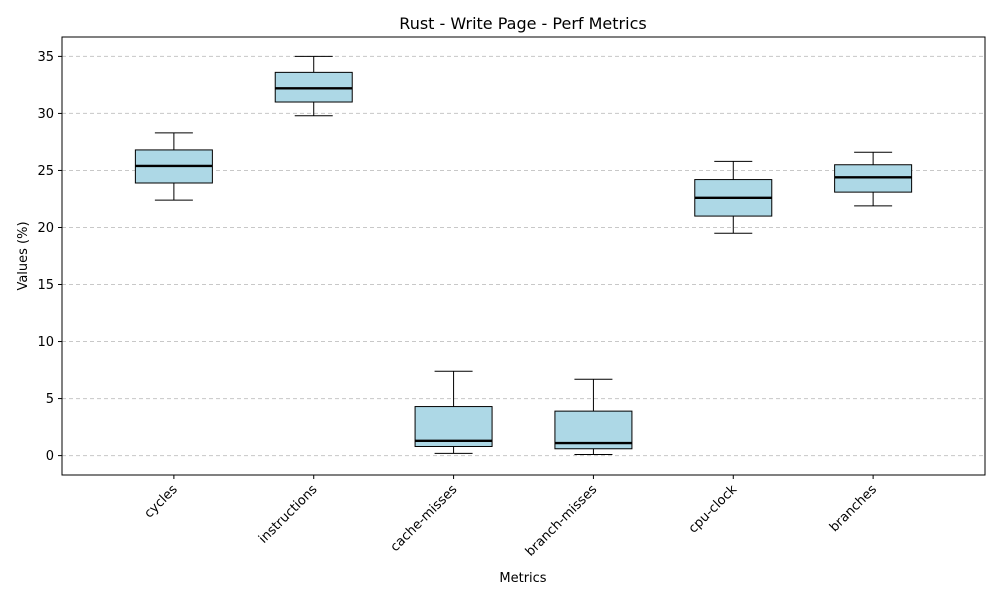 The image size is (1000, 600). What do you see at coordinates (713, 509) in the screenshot?
I see `x-tick-label: cpu-clock` at bounding box center [713, 509].